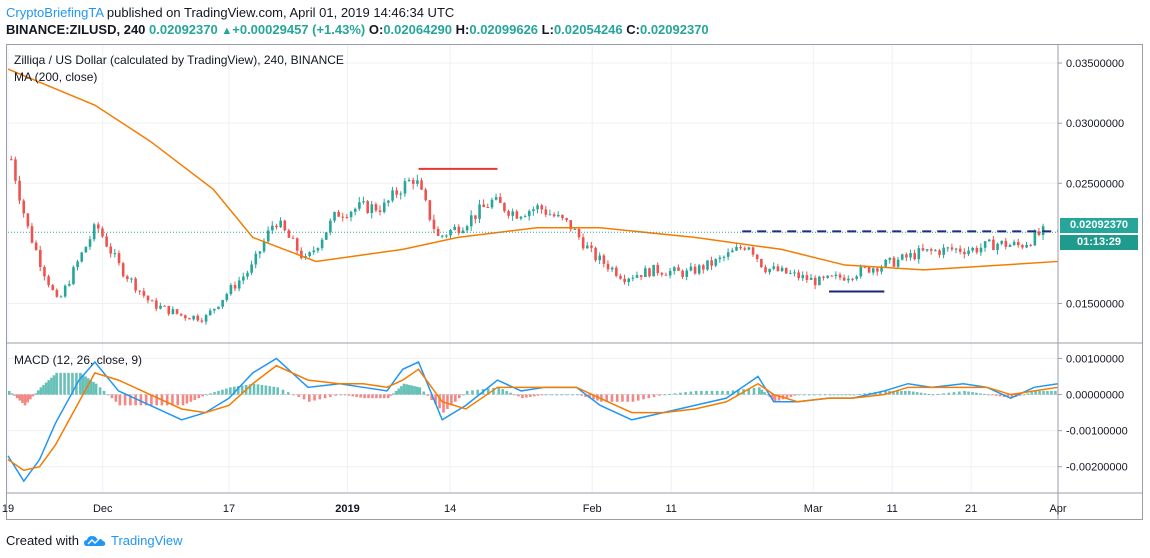  What do you see at coordinates (670, 509) in the screenshot?
I see `time-tick-label: 11` at bounding box center [670, 509].